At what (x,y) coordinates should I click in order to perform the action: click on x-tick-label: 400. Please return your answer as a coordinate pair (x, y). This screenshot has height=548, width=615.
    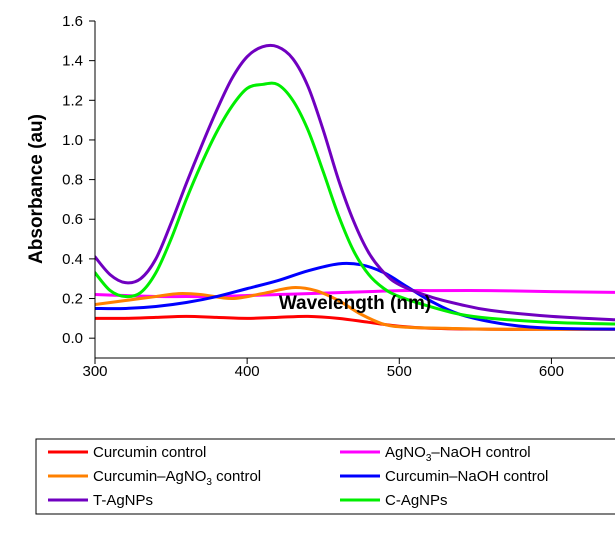
    Looking at the image, I should click on (247, 371).